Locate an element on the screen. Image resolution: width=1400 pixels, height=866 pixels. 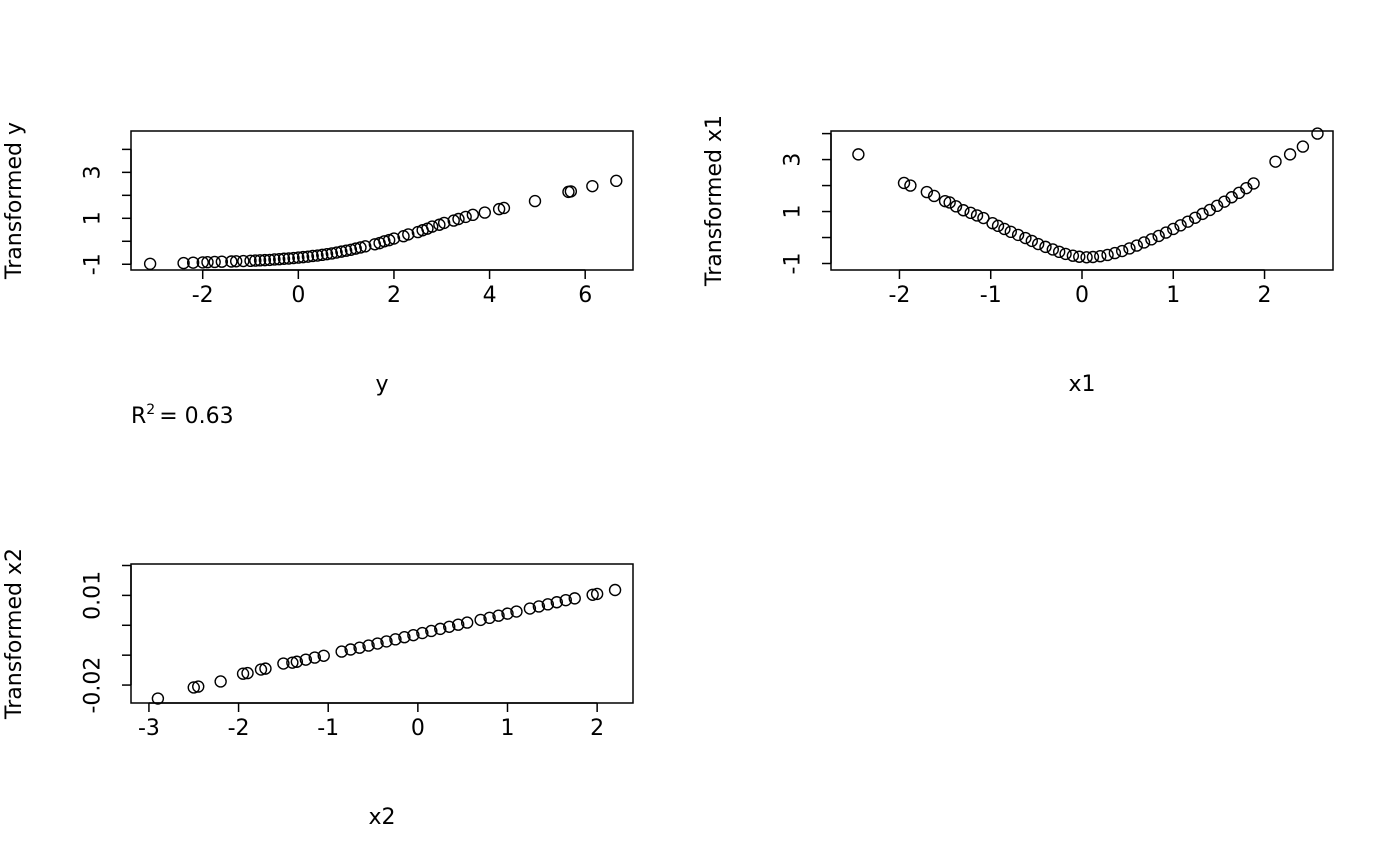
r2-annotation: R2 = 0.63 is located at coordinates (182, 415).